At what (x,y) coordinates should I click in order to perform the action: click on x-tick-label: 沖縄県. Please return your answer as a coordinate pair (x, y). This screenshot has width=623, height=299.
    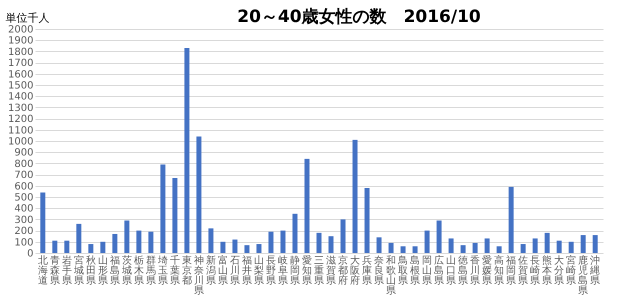
    Looking at the image, I should click on (594, 270).